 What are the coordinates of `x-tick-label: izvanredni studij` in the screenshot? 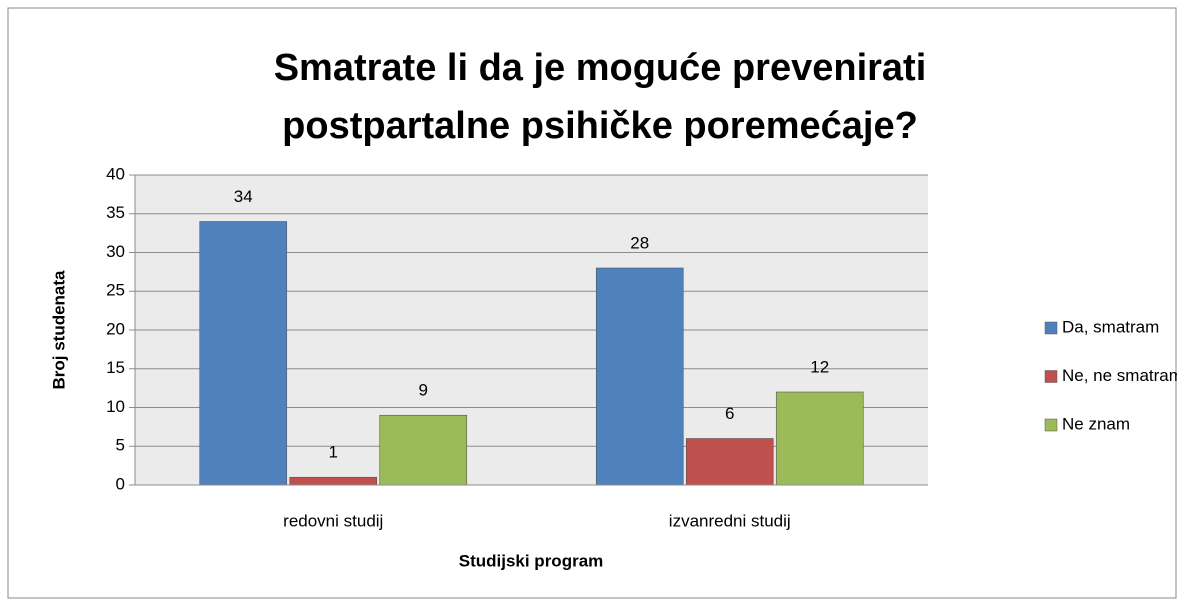 It's located at (730, 520).